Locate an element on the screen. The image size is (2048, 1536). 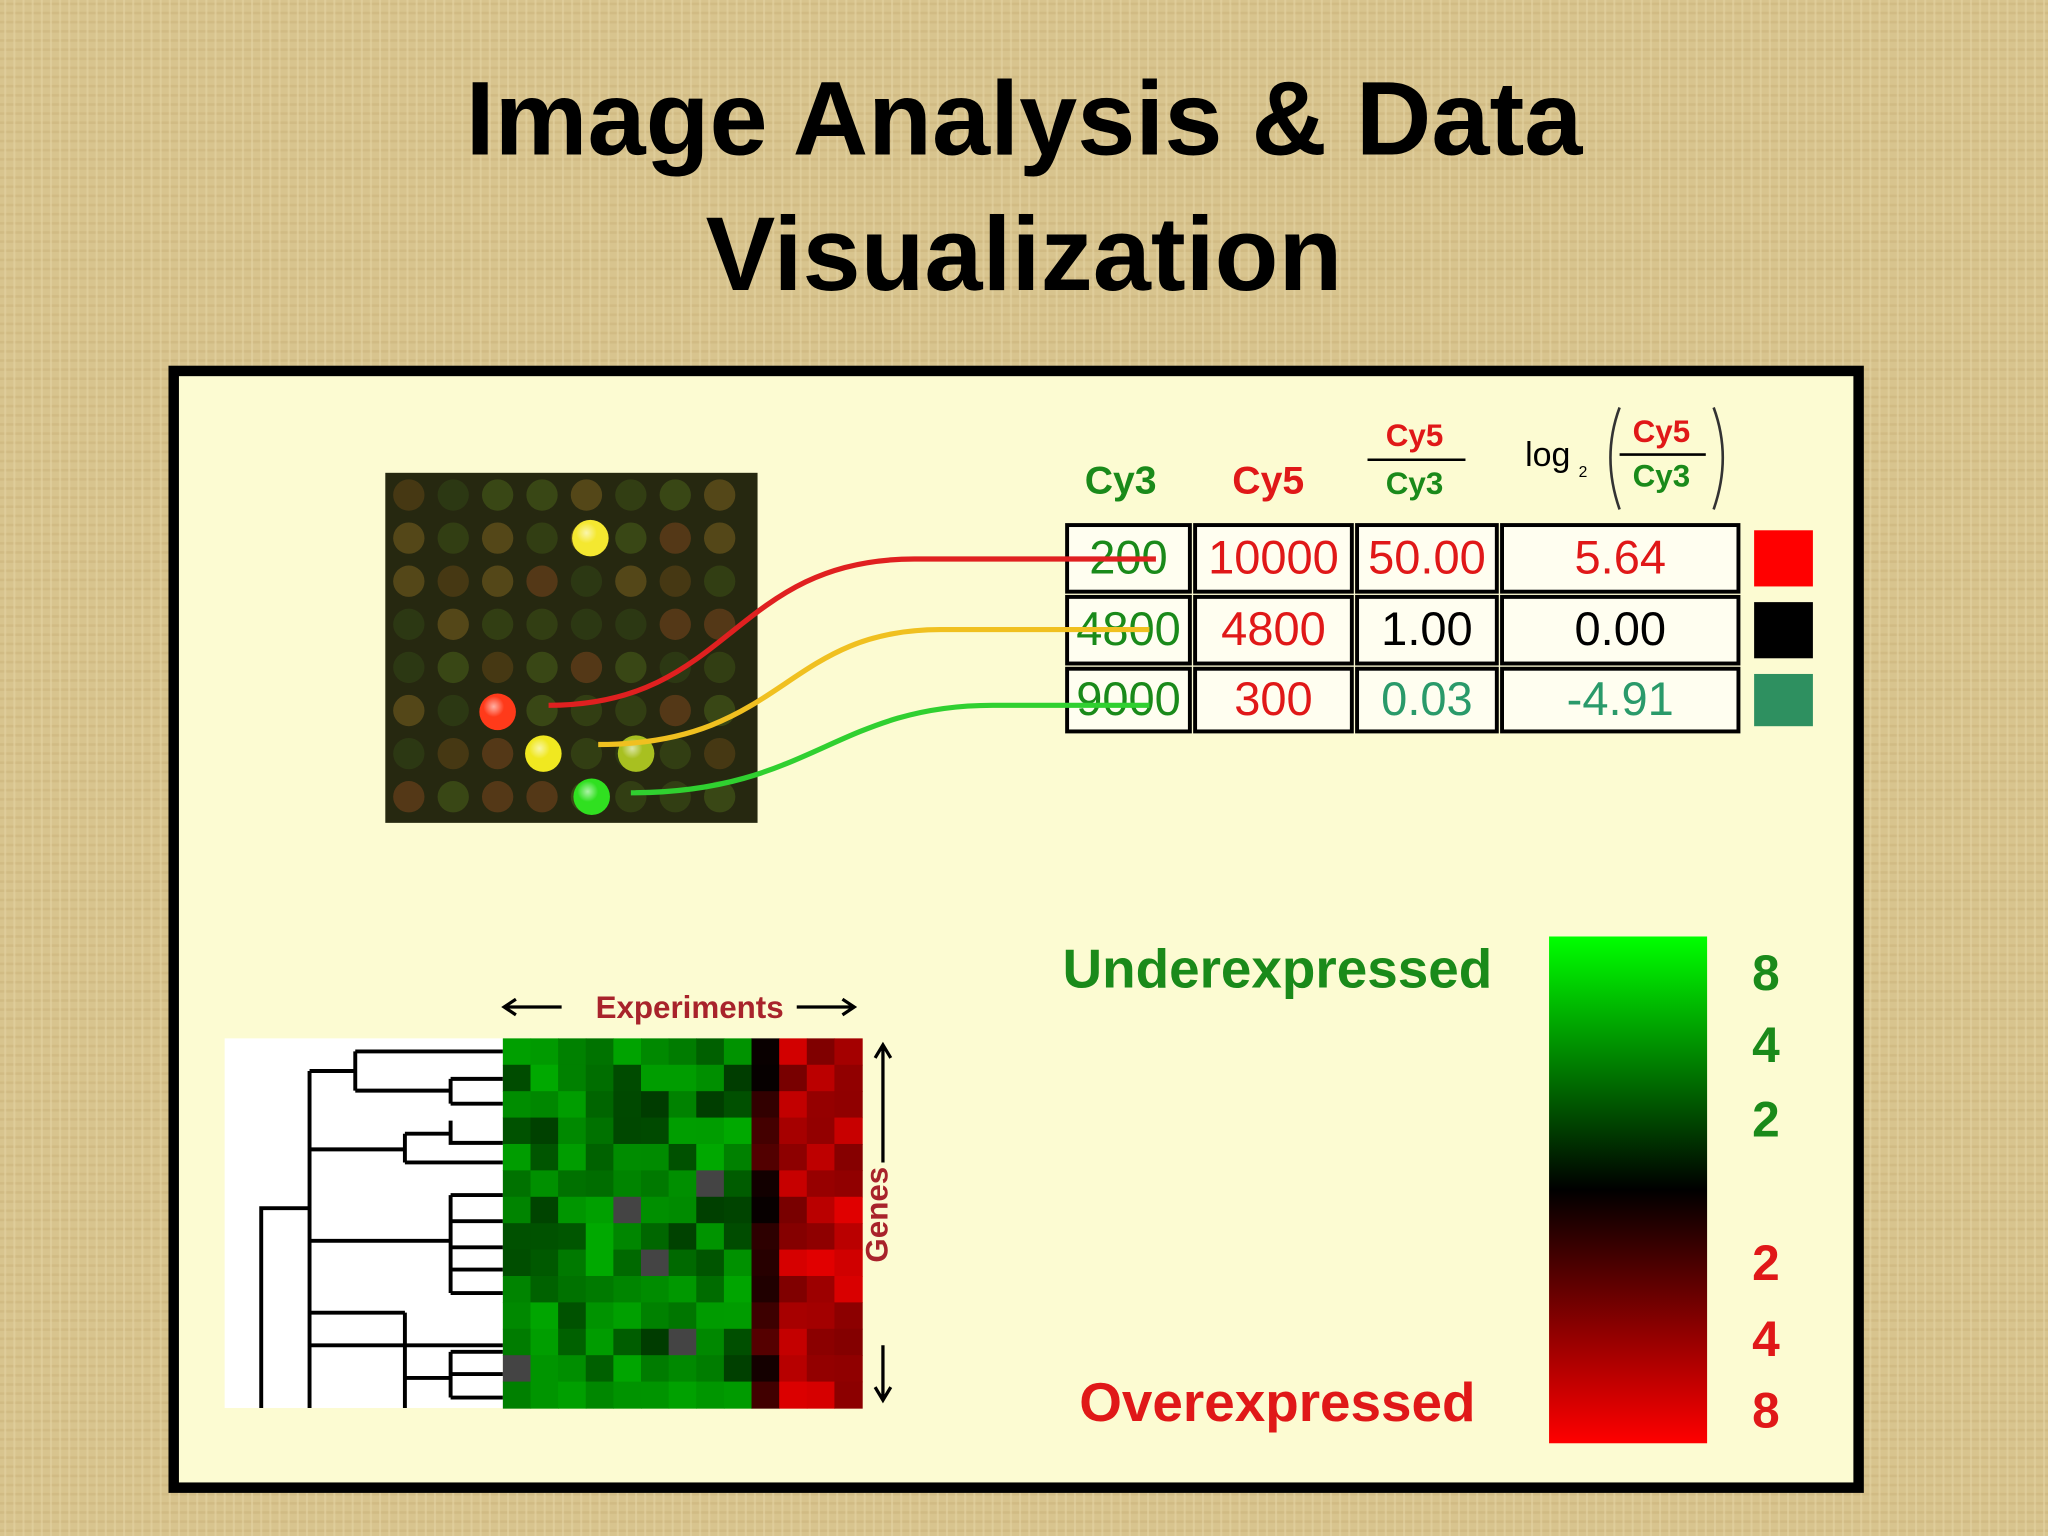
scale-tick-label: 4 is located at coordinates (1766, 1045).